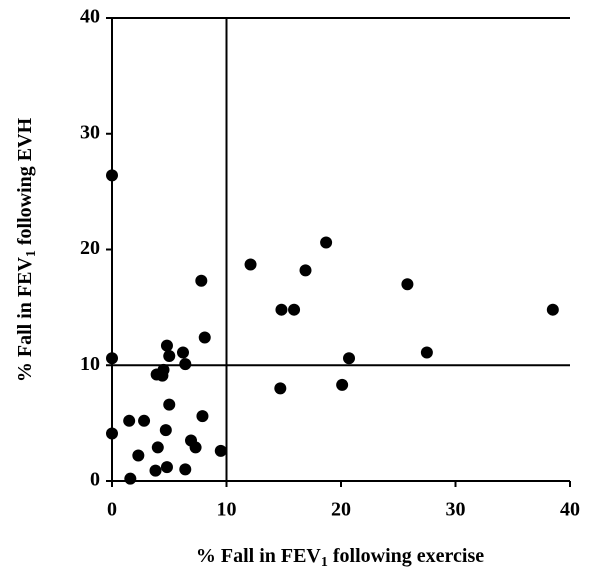 Image resolution: width=590 pixels, height=584 pixels. I want to click on x-axis-label: % Fall in FEV1 following exercise, so click(340, 558).